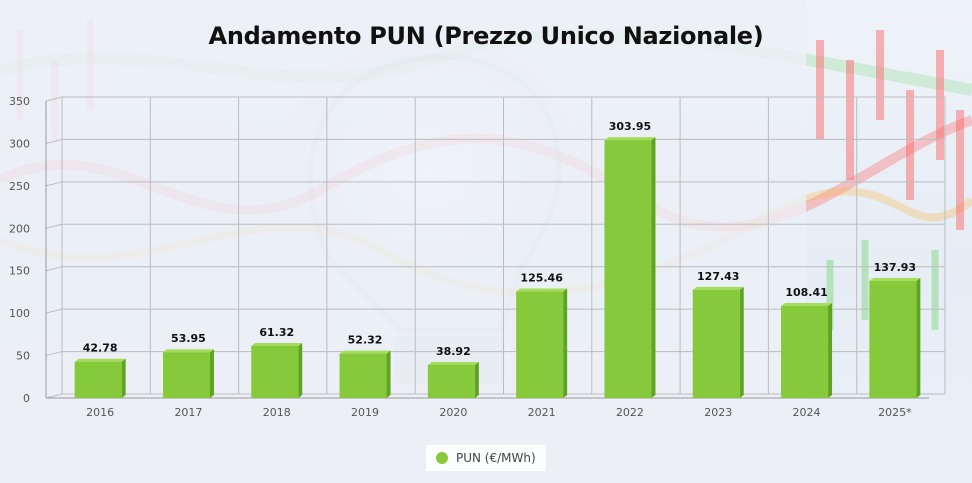 The height and width of the screenshot is (483, 972). Describe the element at coordinates (276, 332) in the screenshot. I see `data-label: 61.32` at that location.